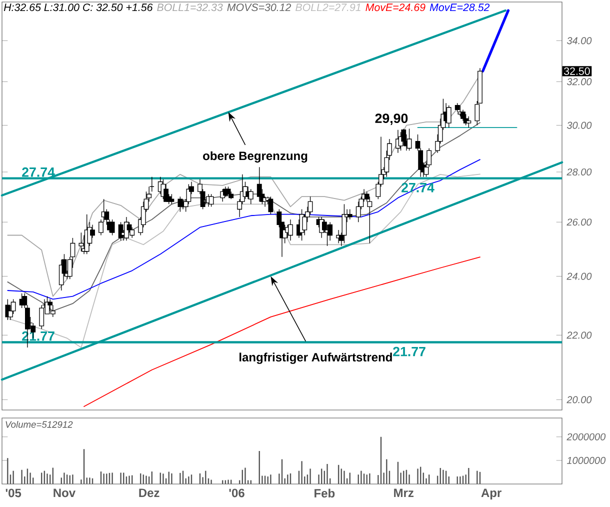  Describe the element at coordinates (149, 493) in the screenshot. I see `x-tick-label: Dez` at that location.